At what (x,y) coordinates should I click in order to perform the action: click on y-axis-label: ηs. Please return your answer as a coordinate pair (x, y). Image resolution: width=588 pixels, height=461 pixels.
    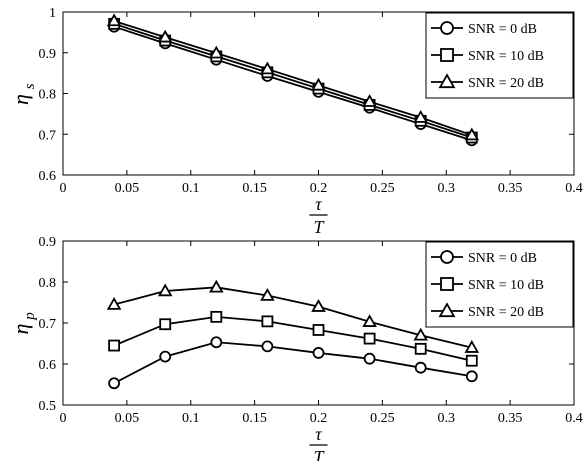
    Looking at the image, I should click on (23, 94).